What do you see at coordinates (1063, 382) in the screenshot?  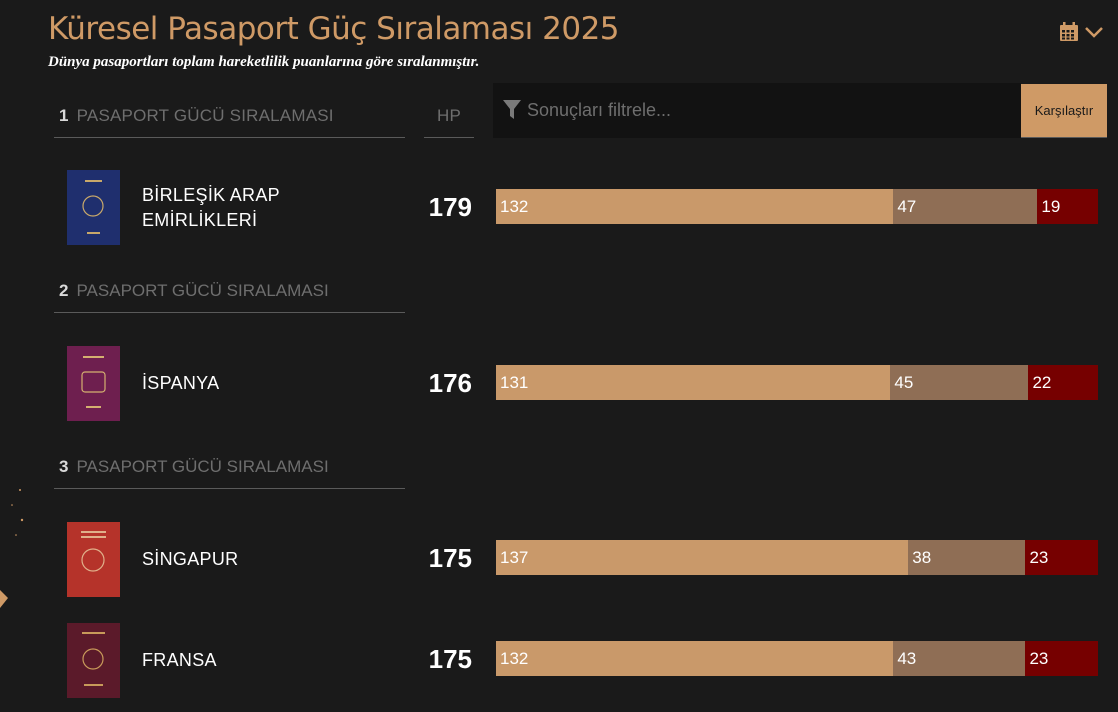 I see `eta-segment: 22` at bounding box center [1063, 382].